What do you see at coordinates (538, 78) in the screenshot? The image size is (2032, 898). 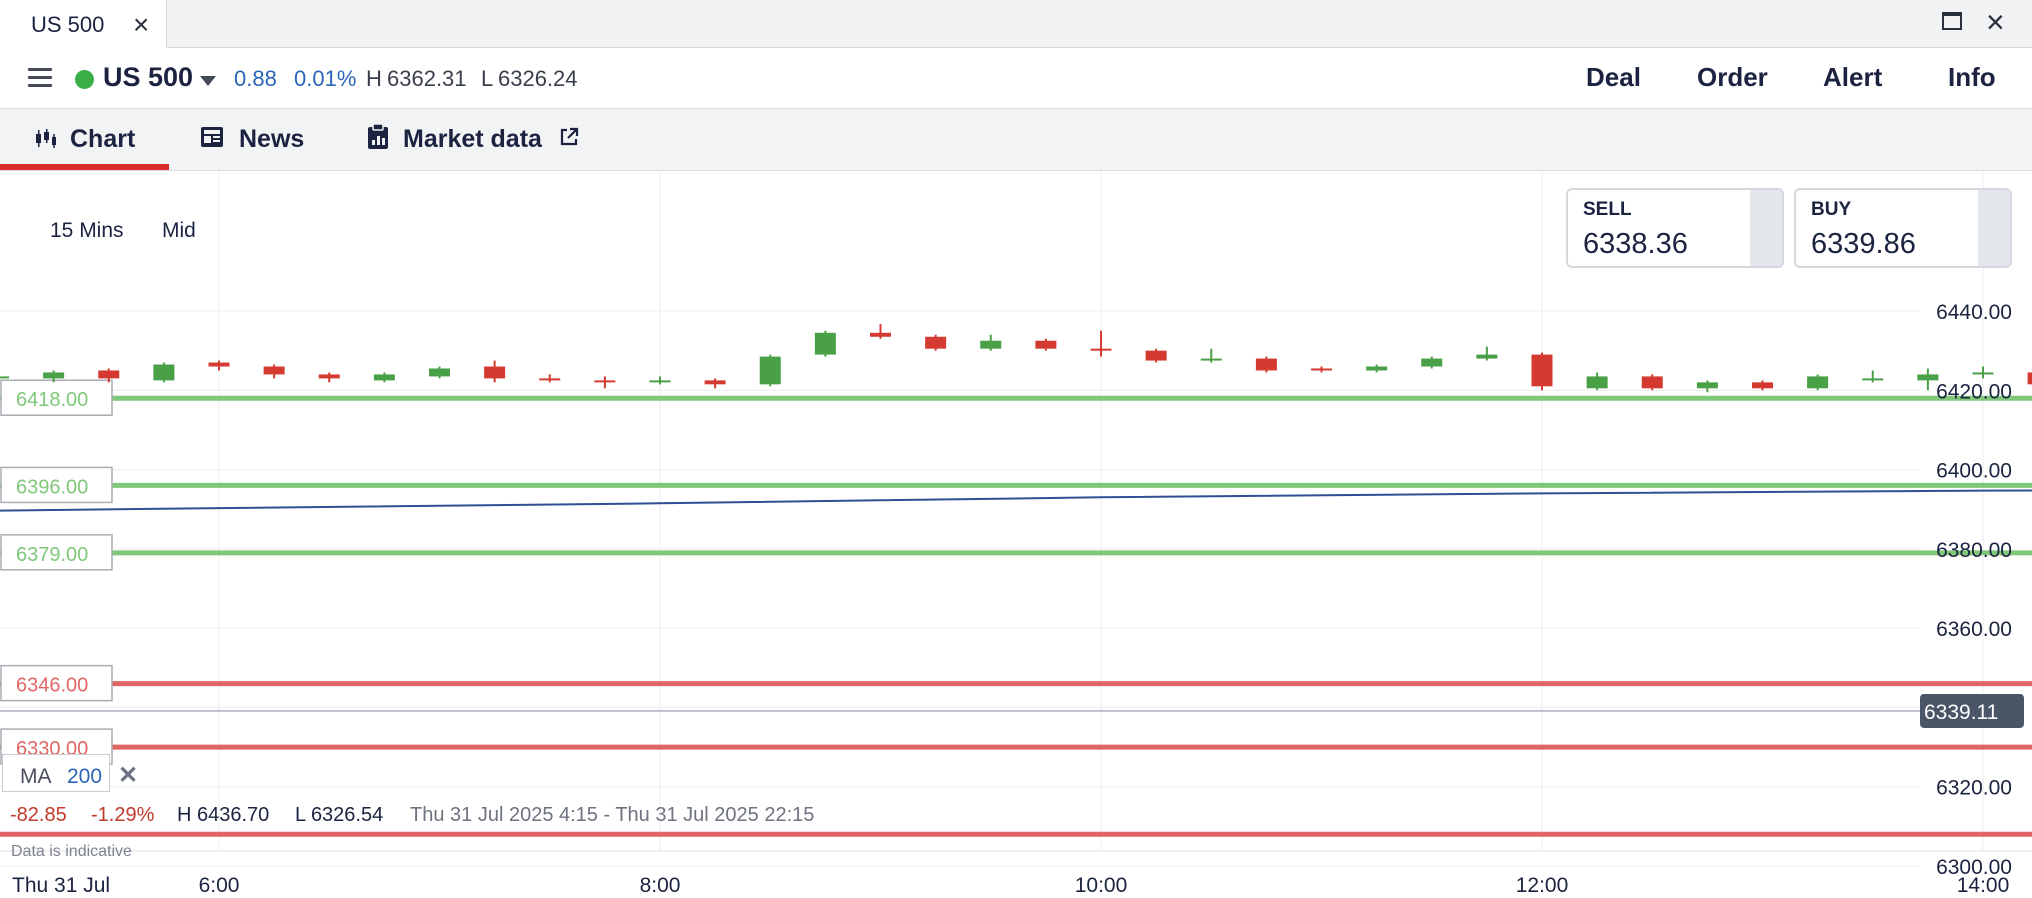 I see `low-value: 6326.24` at bounding box center [538, 78].